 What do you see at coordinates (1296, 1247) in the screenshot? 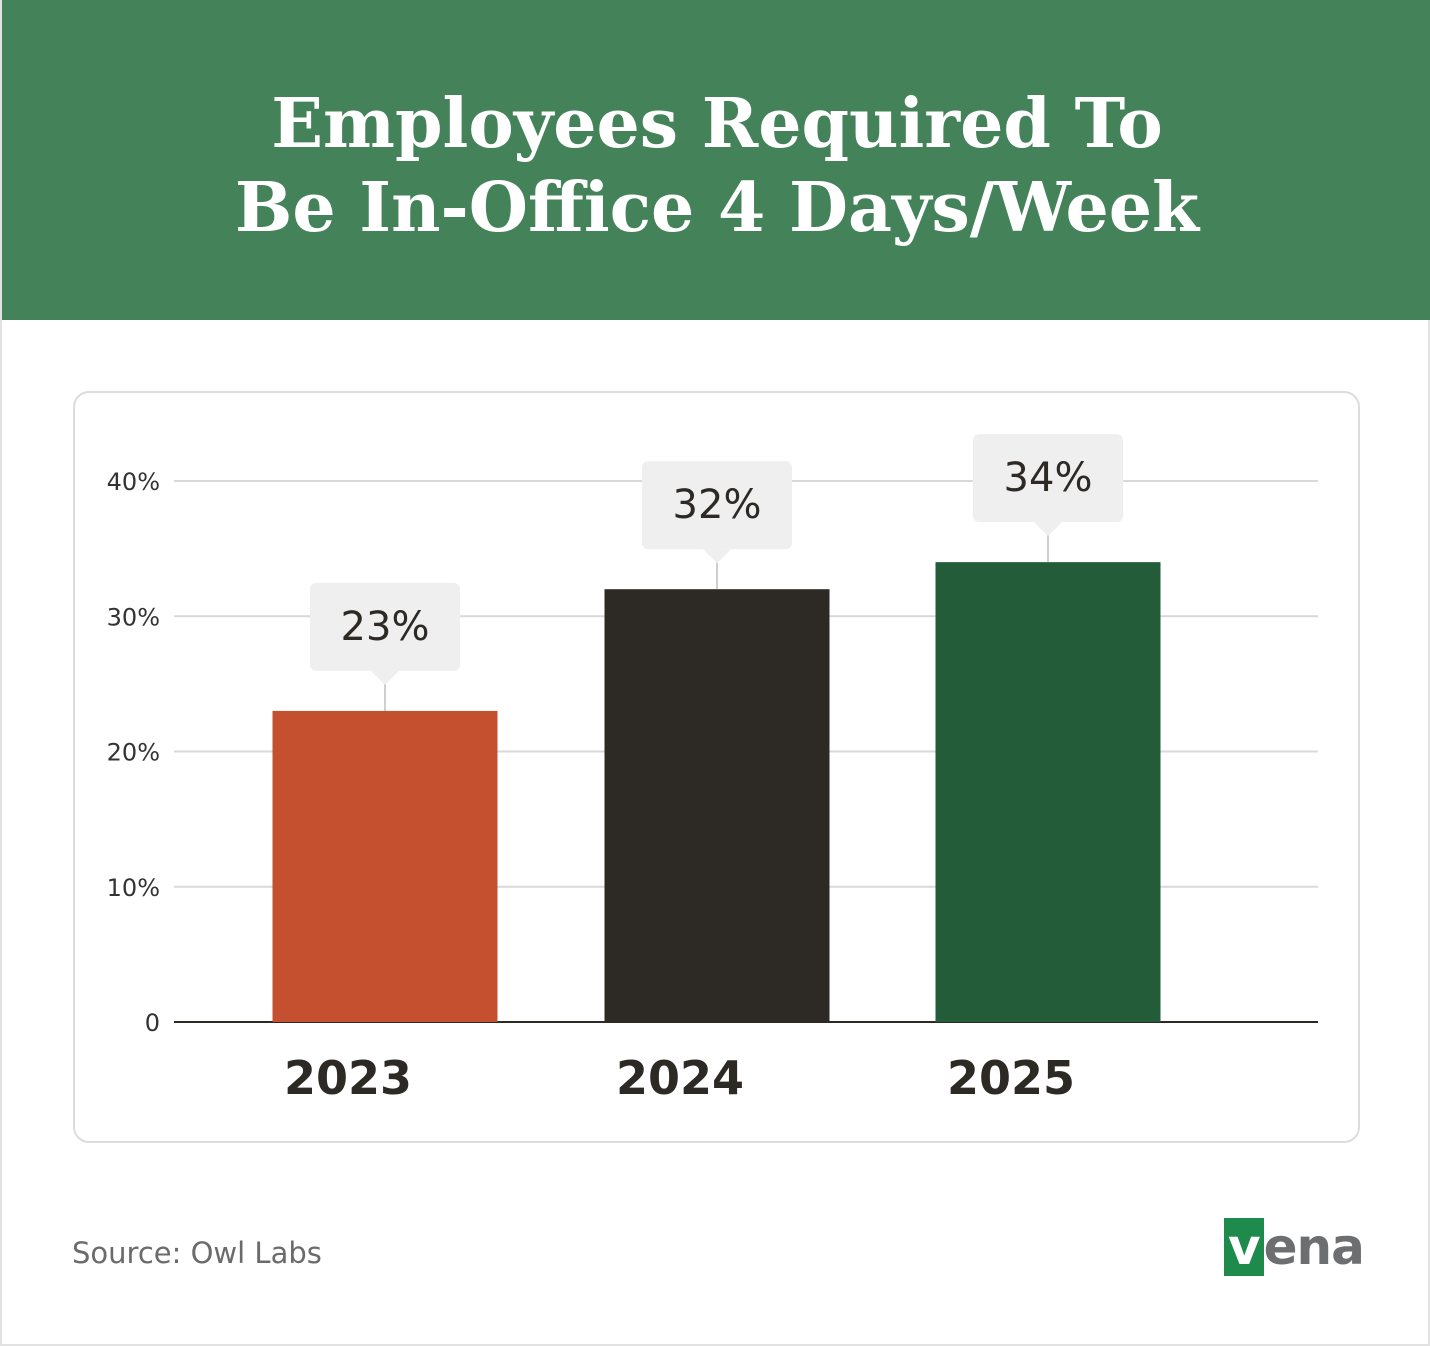
I see `logo: vena` at bounding box center [1296, 1247].